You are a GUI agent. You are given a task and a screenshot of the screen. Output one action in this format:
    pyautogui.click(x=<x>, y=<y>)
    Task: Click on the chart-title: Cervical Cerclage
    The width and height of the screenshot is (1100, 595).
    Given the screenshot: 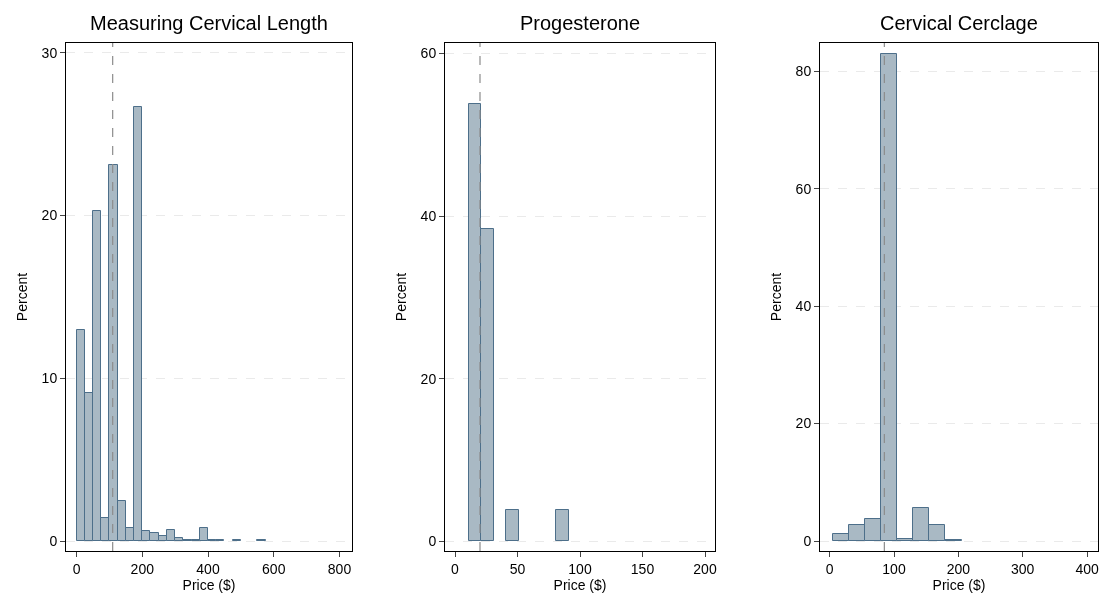 What is the action you would take?
    pyautogui.click(x=959, y=23)
    